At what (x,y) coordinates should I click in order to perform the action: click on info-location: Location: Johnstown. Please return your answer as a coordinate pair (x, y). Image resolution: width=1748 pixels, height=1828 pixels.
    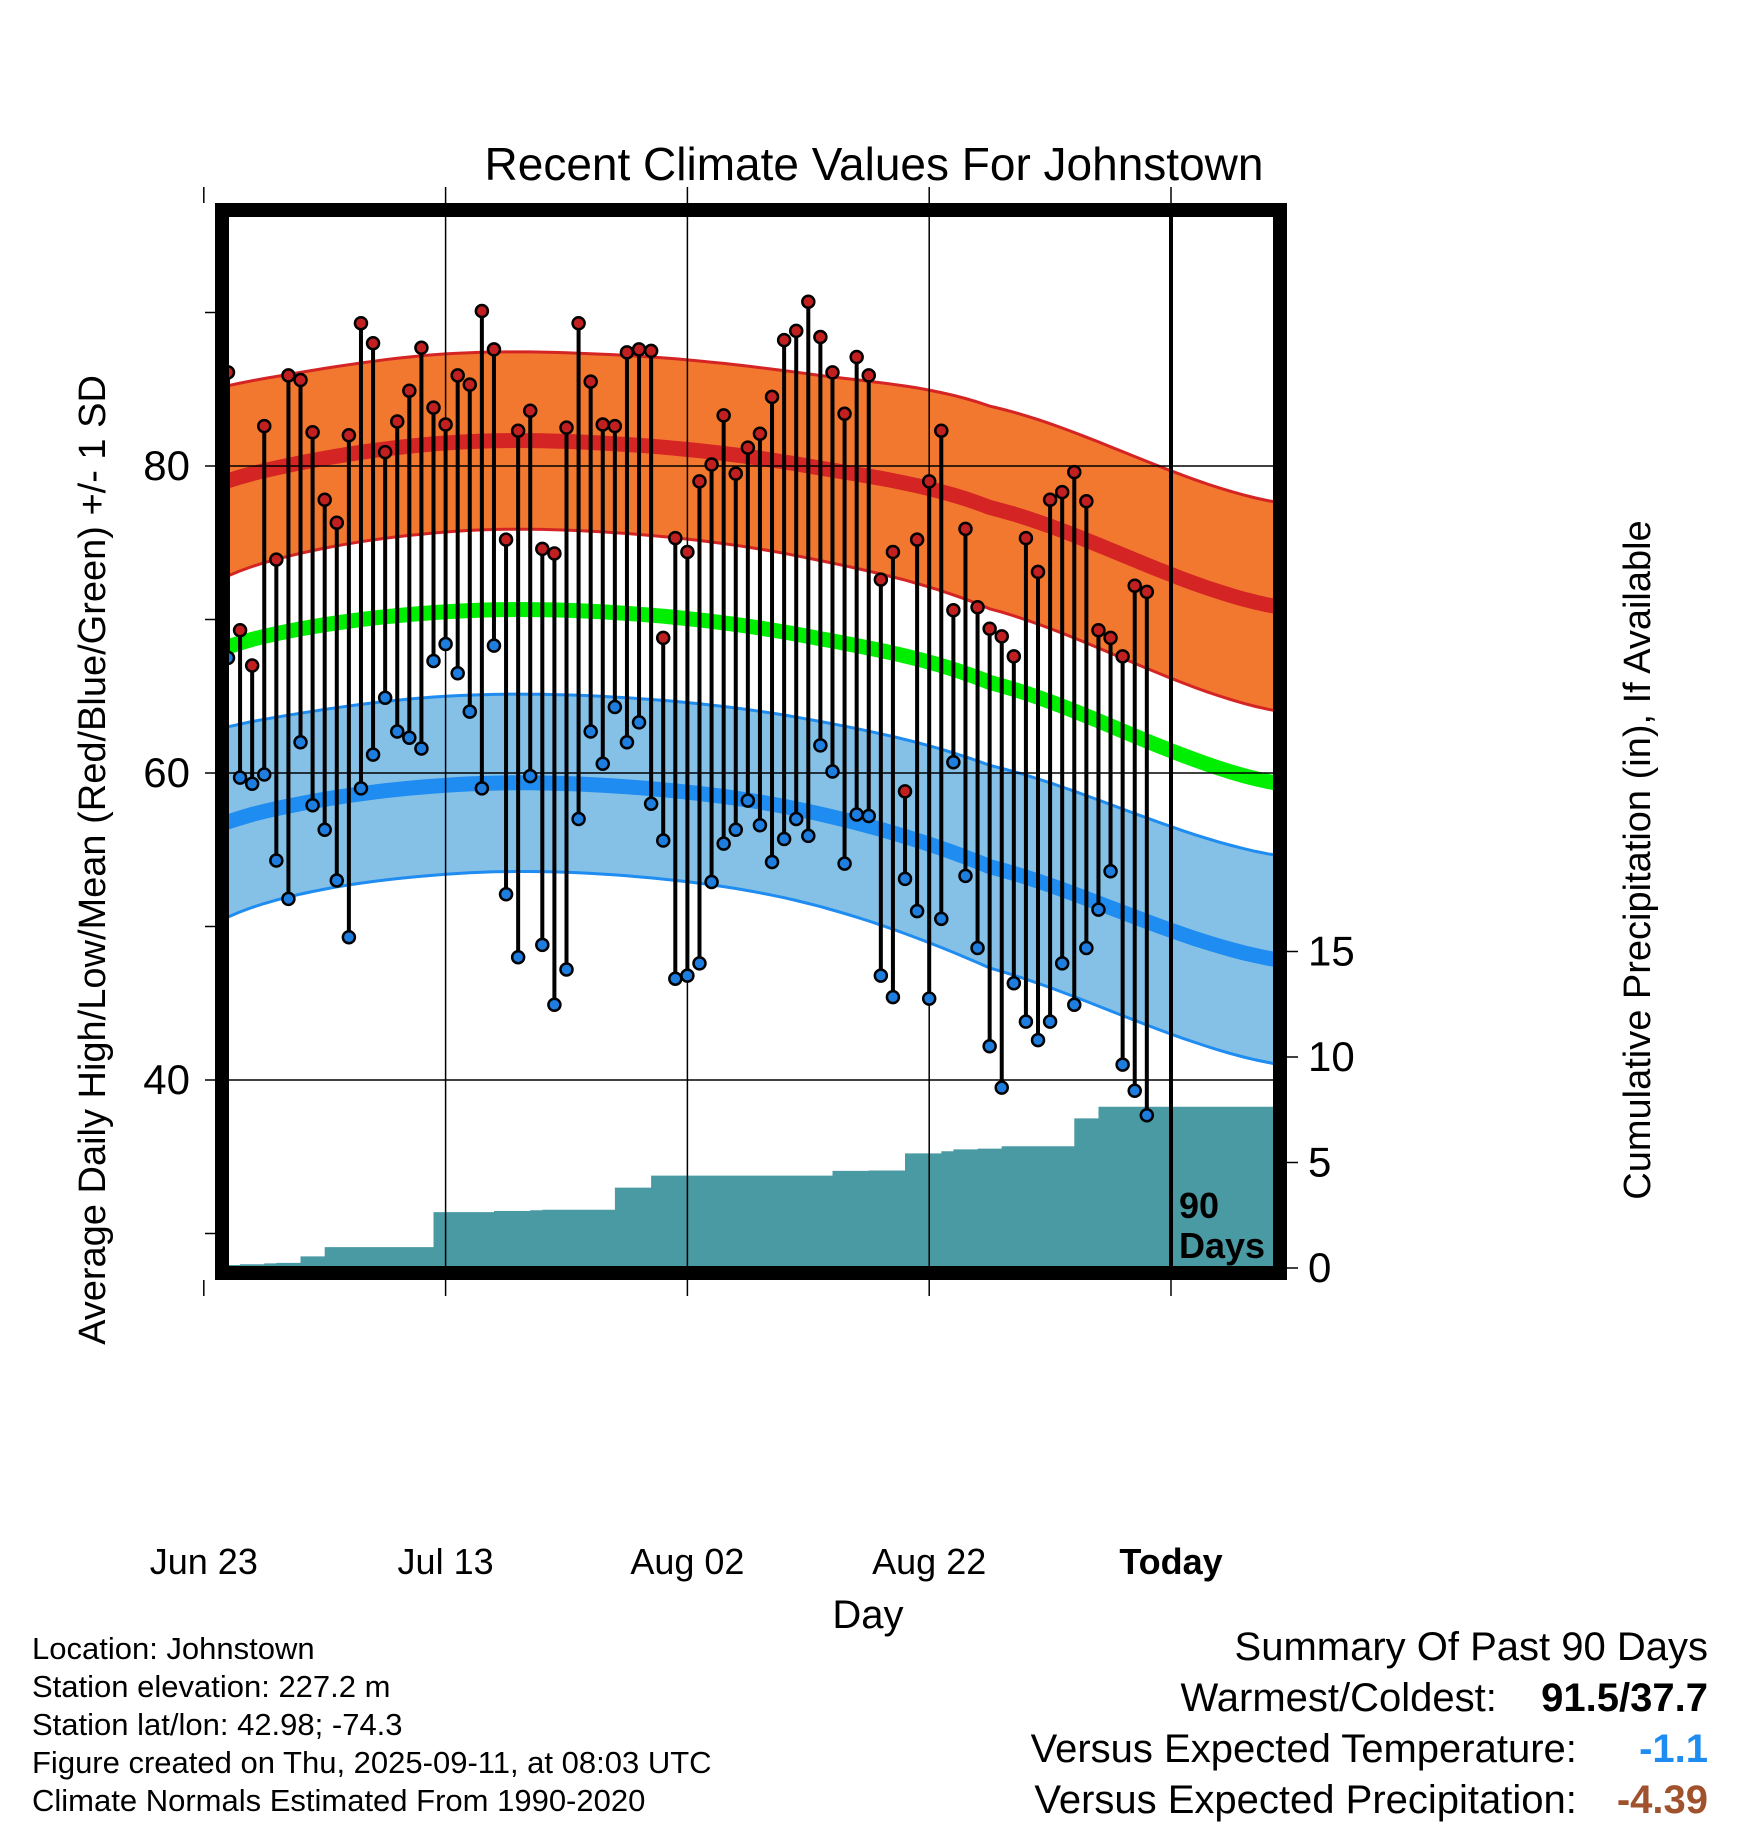
    Looking at the image, I should click on (173, 1648).